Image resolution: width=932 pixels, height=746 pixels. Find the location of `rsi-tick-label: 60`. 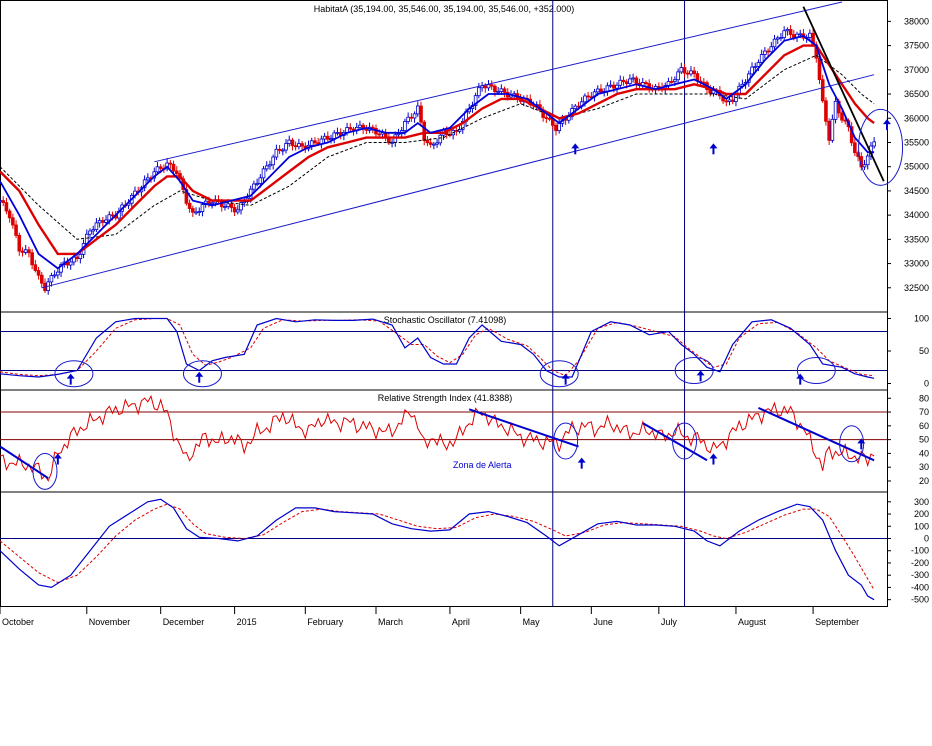

rsi-tick-label: 60 is located at coordinates (924, 426).